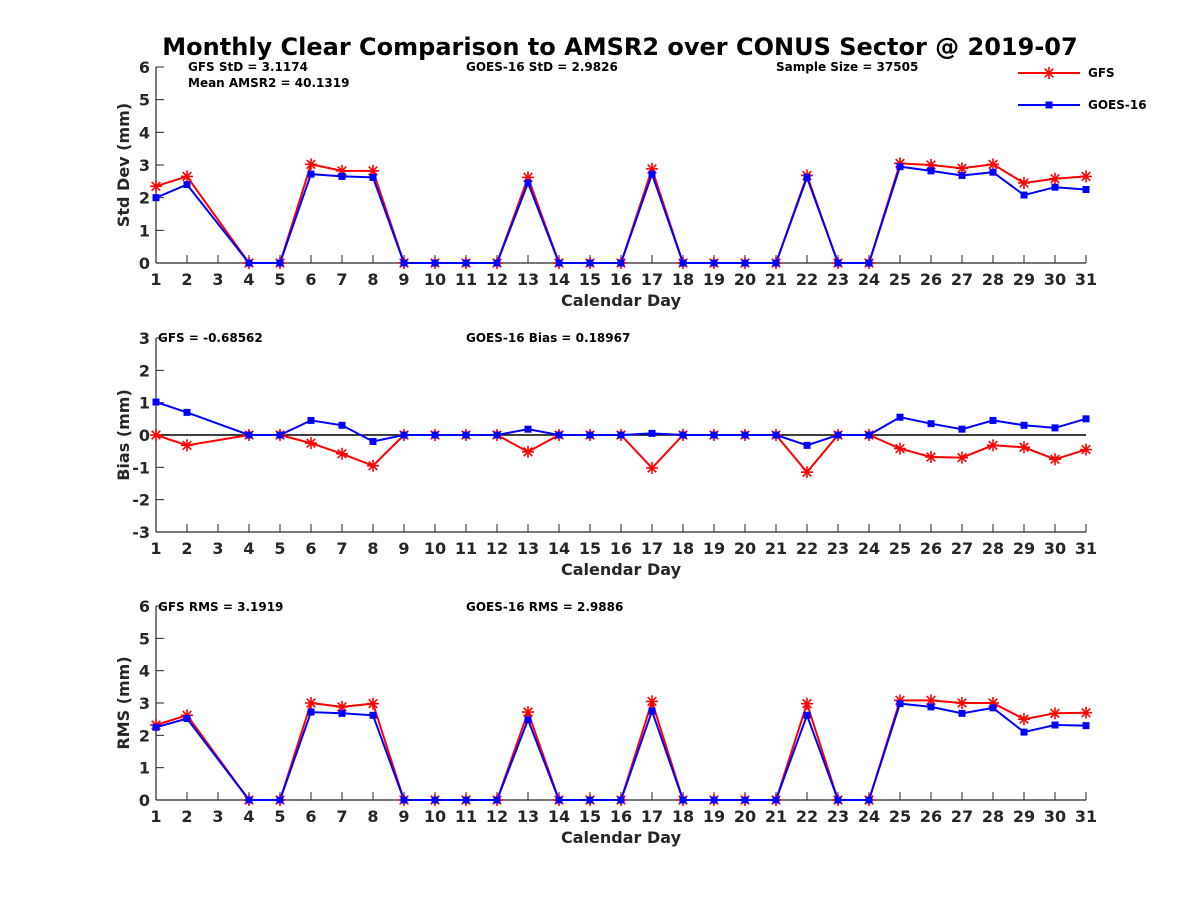 The width and height of the screenshot is (1200, 900). I want to click on legend-square-marker, so click(1049, 105).